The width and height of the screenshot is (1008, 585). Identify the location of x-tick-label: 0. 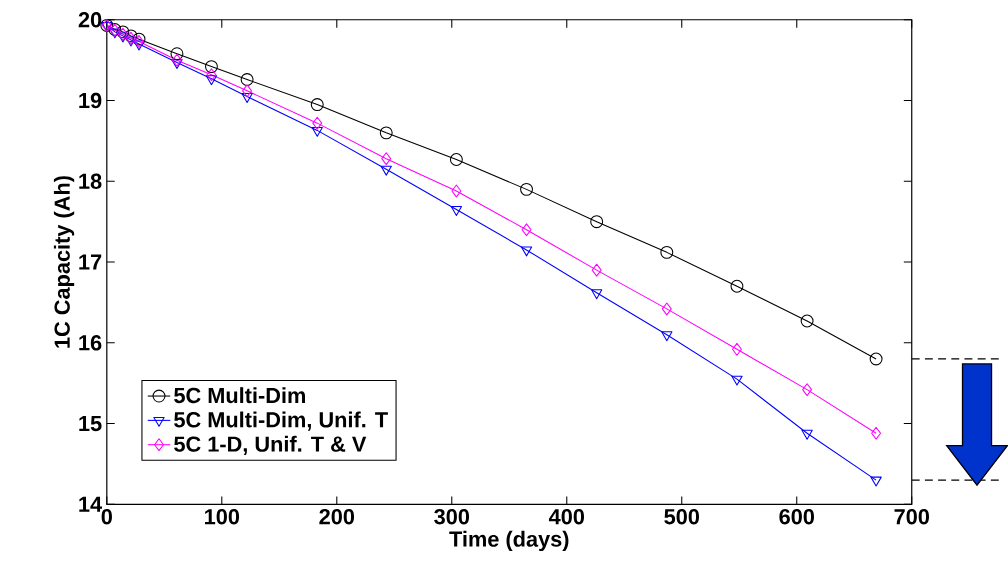
(106, 516).